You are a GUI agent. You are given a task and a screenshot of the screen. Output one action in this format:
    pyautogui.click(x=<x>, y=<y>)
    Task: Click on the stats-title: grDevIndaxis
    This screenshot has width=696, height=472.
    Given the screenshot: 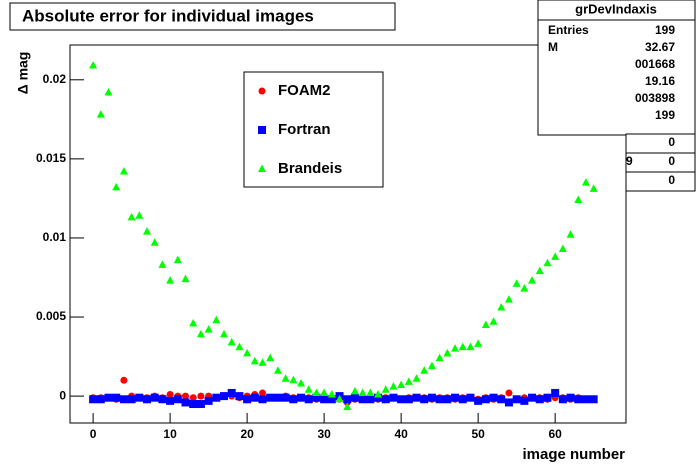 What is the action you would take?
    pyautogui.click(x=616, y=8)
    